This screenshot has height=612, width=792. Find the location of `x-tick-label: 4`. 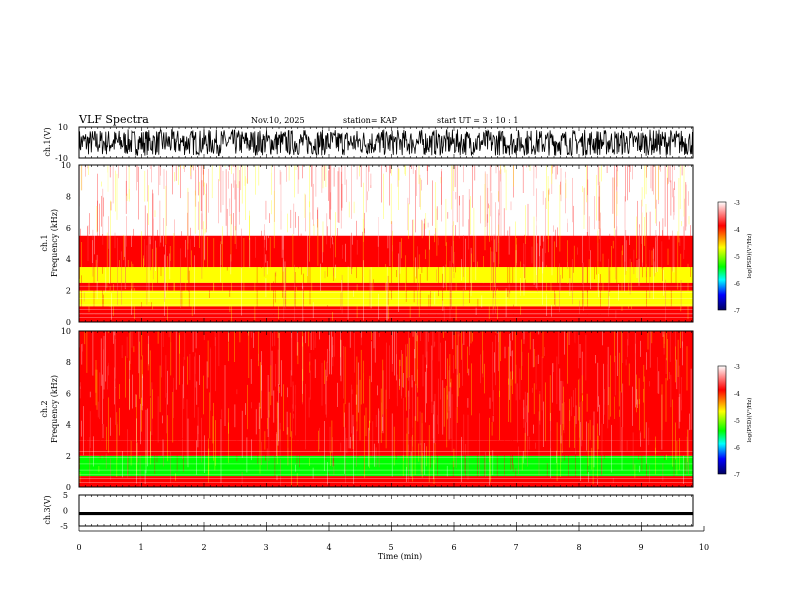

x-tick-label: 4 is located at coordinates (328, 547).